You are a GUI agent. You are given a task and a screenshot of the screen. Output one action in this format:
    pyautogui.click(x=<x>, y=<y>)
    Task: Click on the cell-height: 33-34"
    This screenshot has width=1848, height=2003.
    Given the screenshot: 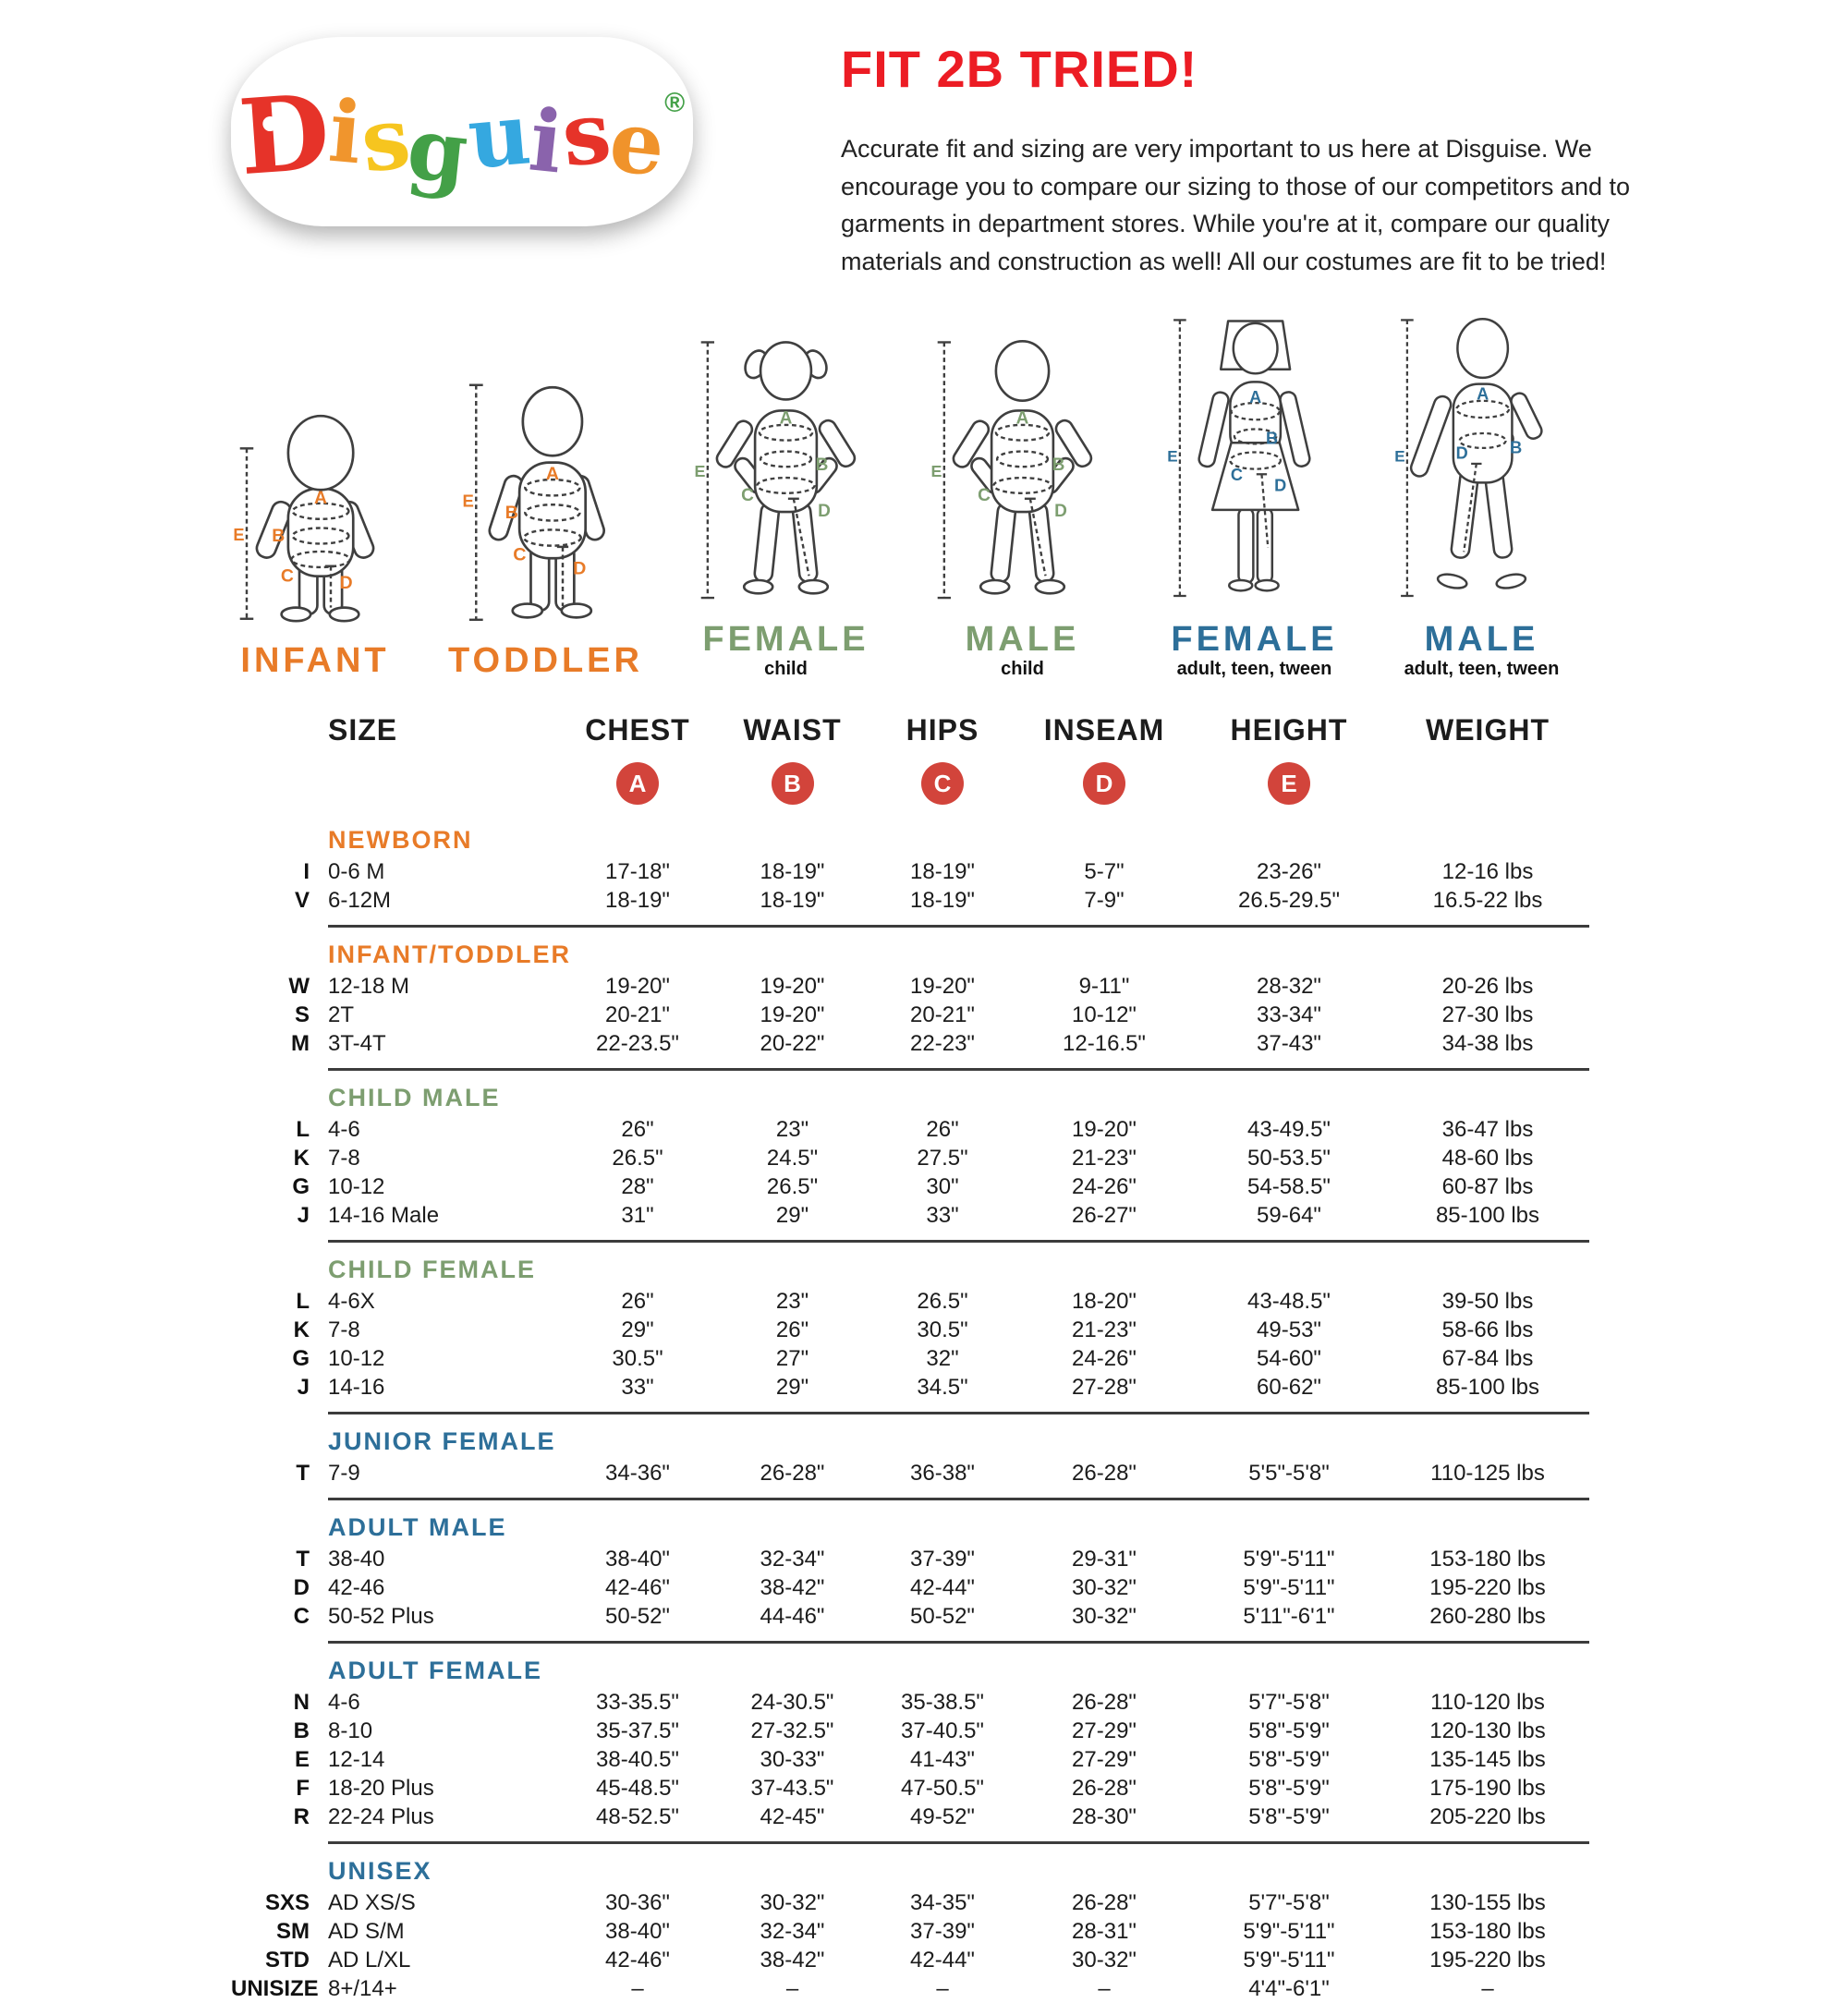 What is the action you would take?
    pyautogui.click(x=1289, y=1014)
    